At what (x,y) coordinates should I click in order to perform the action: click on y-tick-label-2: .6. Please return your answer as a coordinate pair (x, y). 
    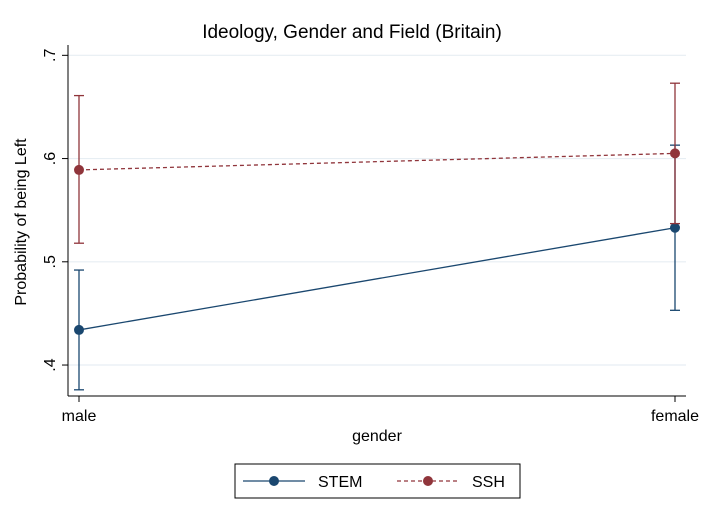
    Looking at the image, I should click on (50, 158).